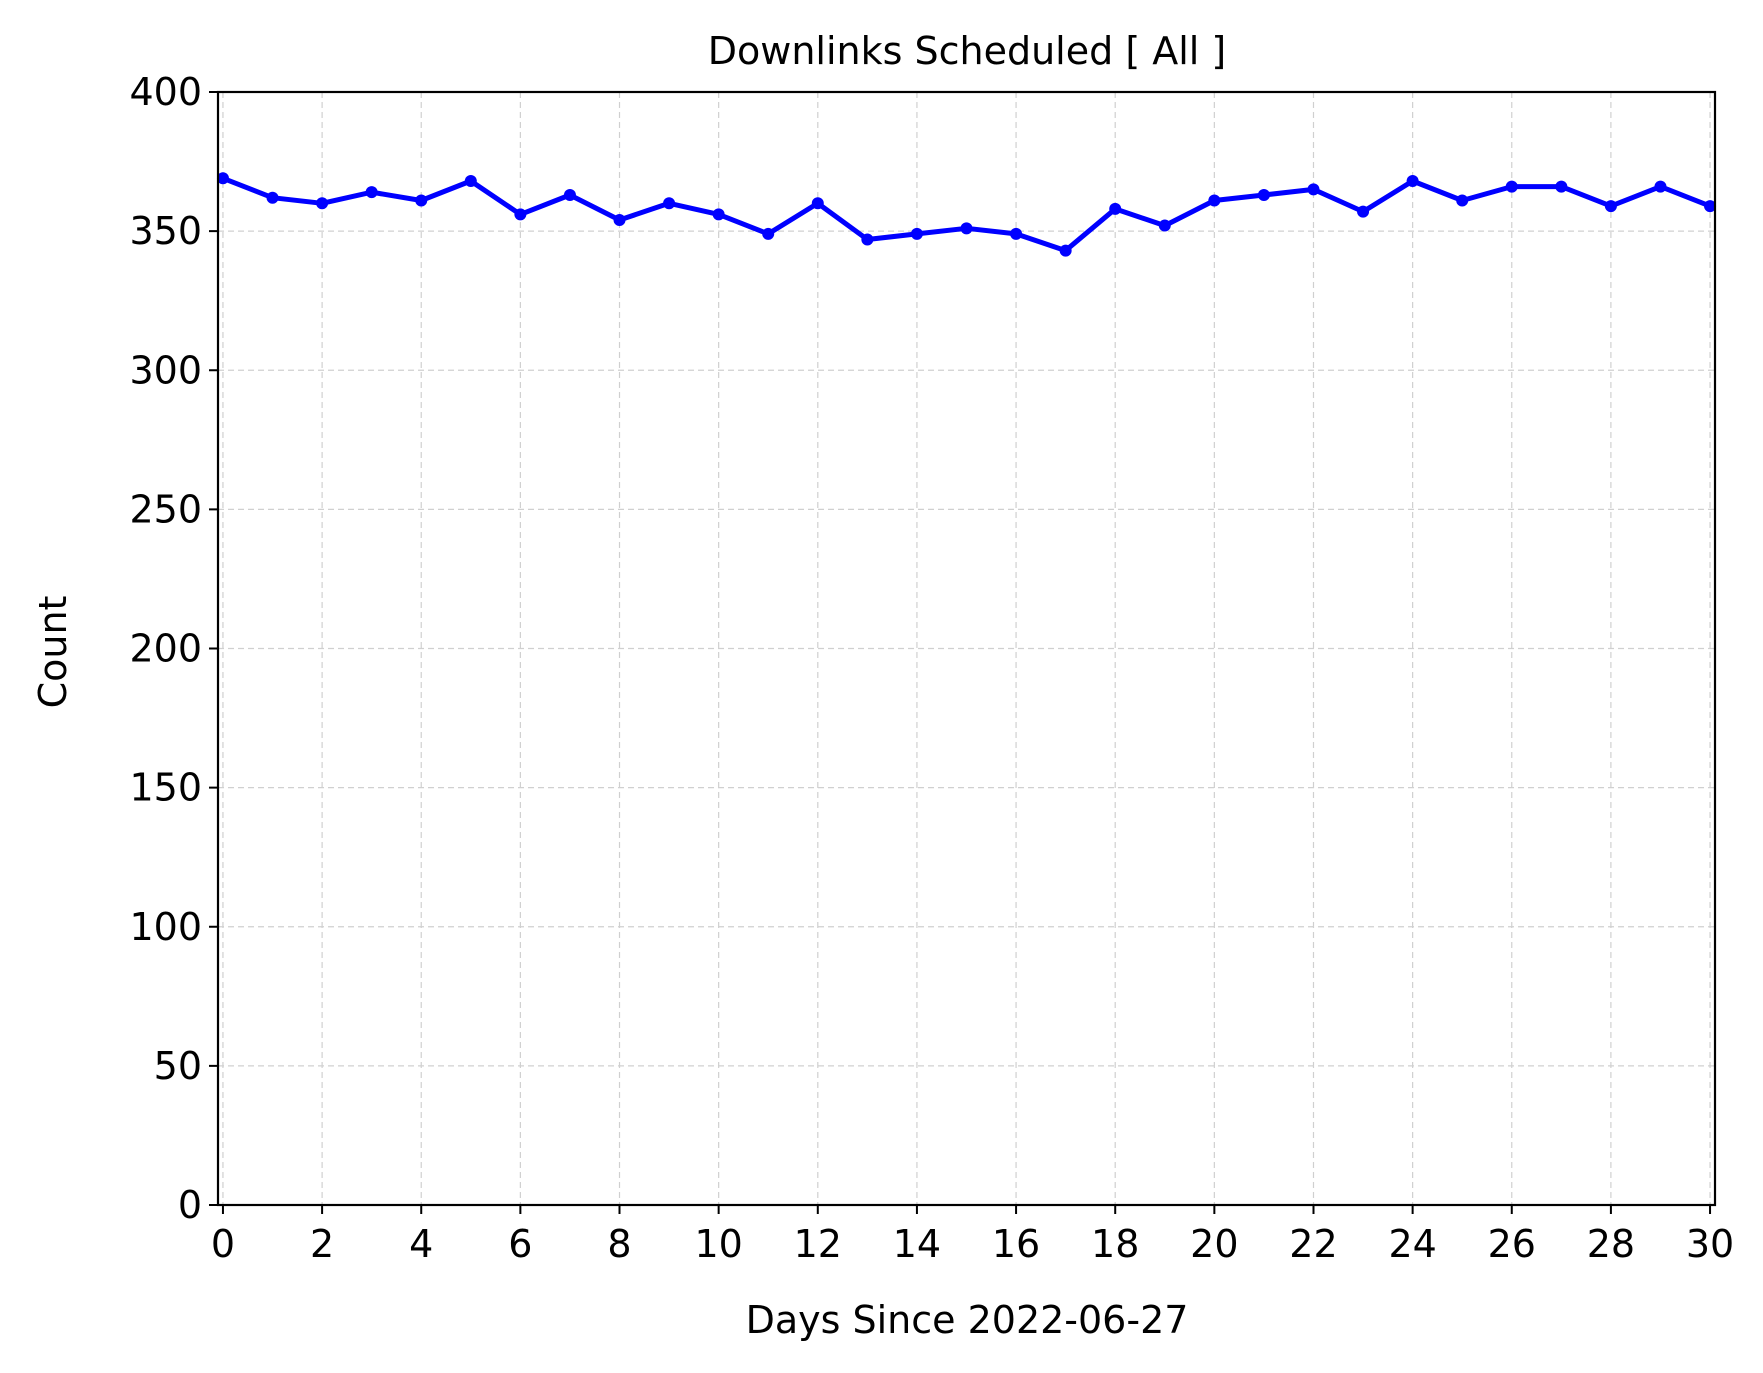  Describe the element at coordinates (1611, 1244) in the screenshot. I see `x-tick-label: 28` at that location.